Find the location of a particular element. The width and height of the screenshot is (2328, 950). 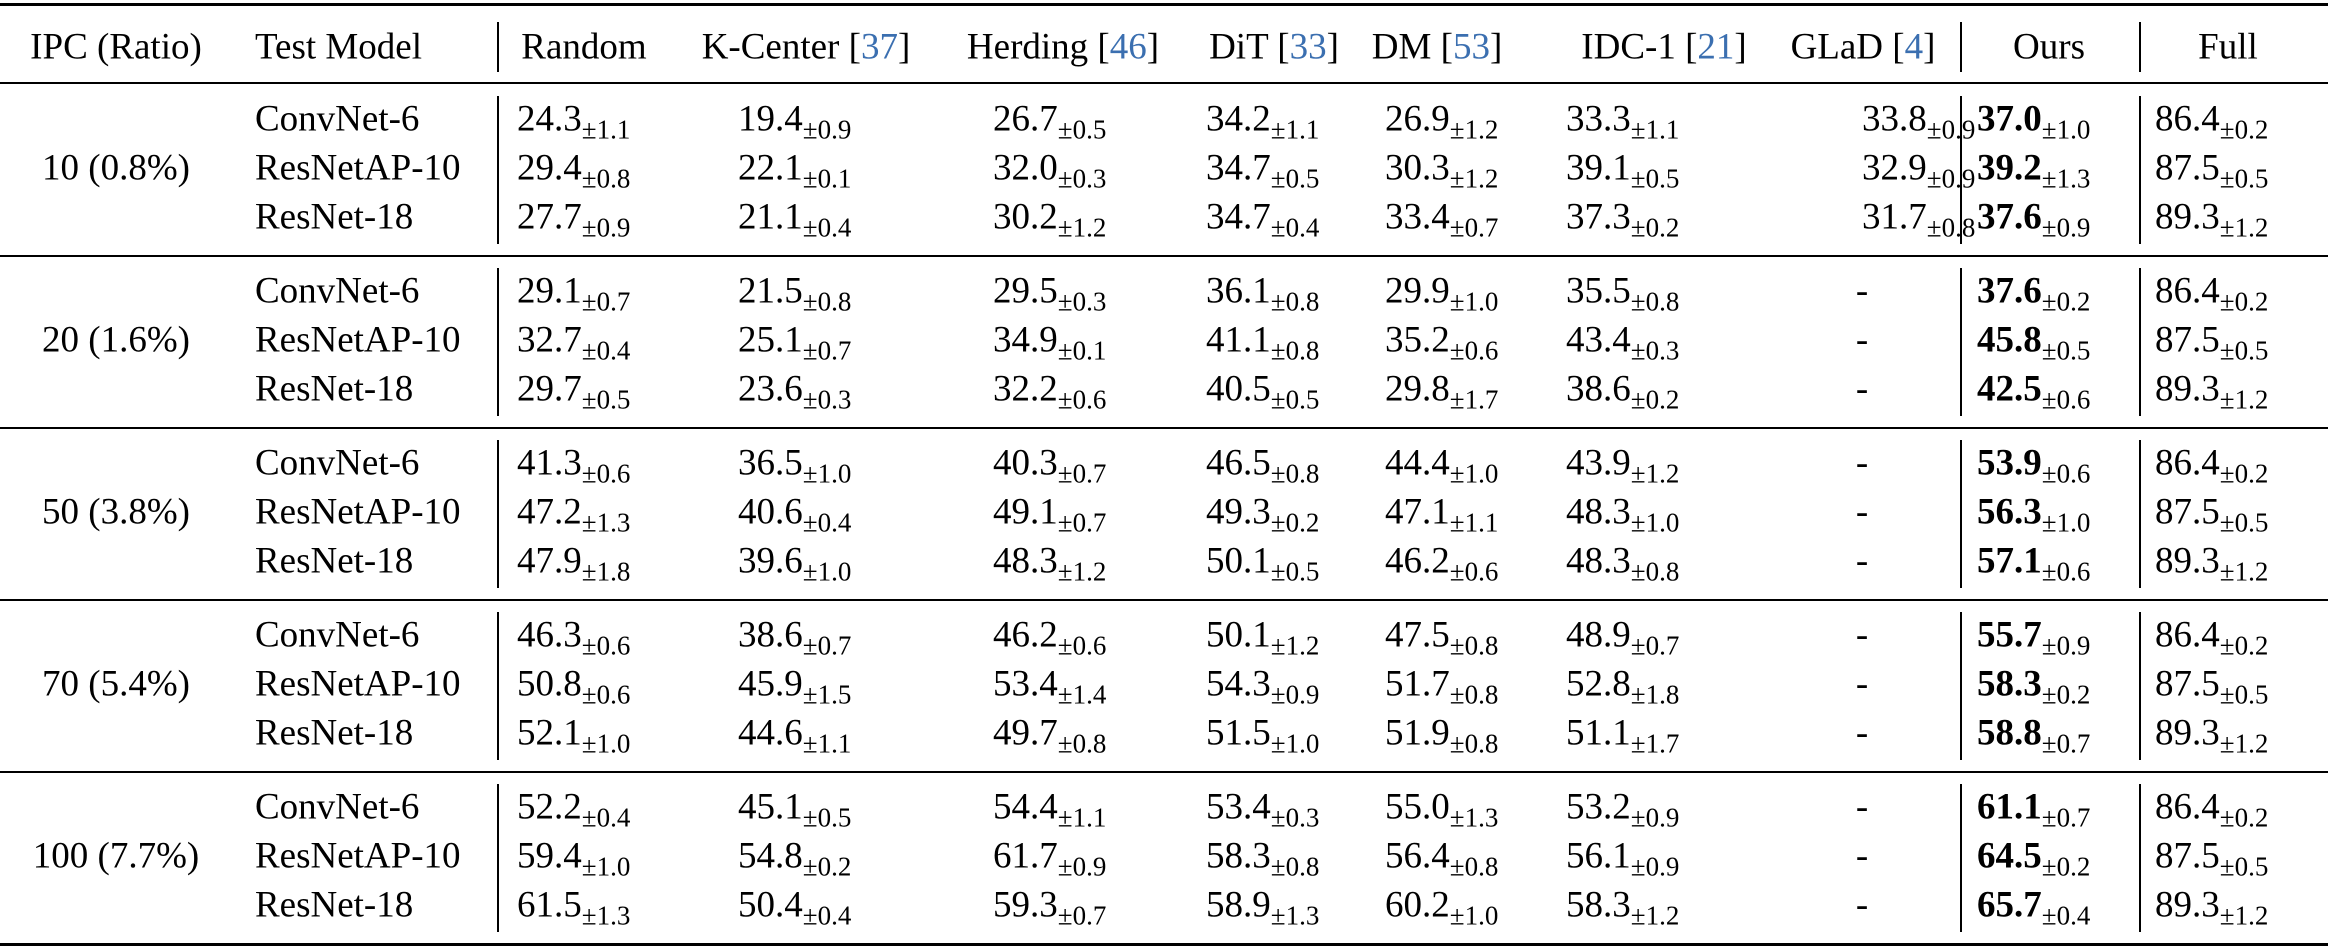

std-value: ±1.1 is located at coordinates (1655, 129).